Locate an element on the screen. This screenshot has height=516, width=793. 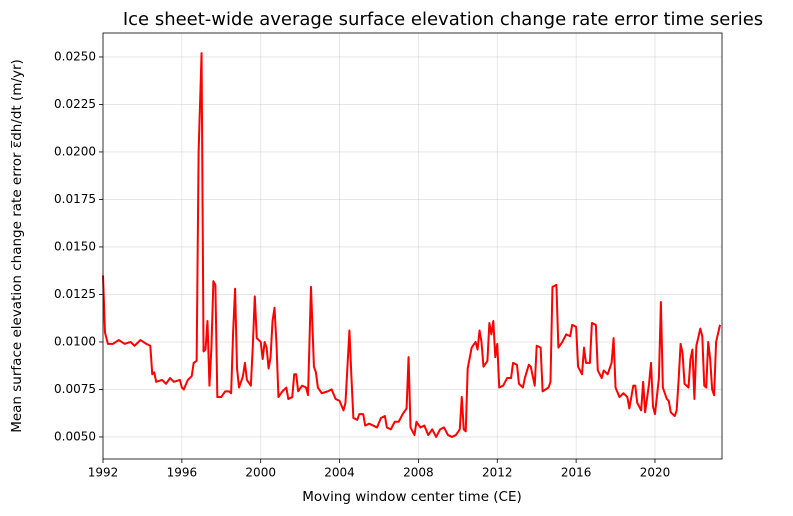
x-tick-label: 1992 is located at coordinates (103, 473).